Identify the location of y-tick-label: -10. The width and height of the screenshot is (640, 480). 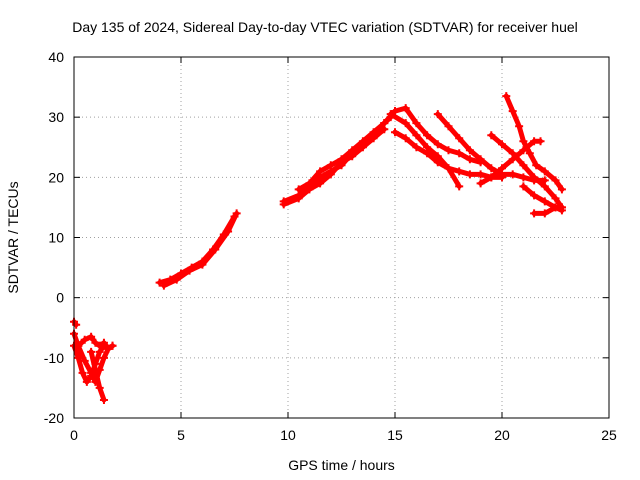
(54, 358).